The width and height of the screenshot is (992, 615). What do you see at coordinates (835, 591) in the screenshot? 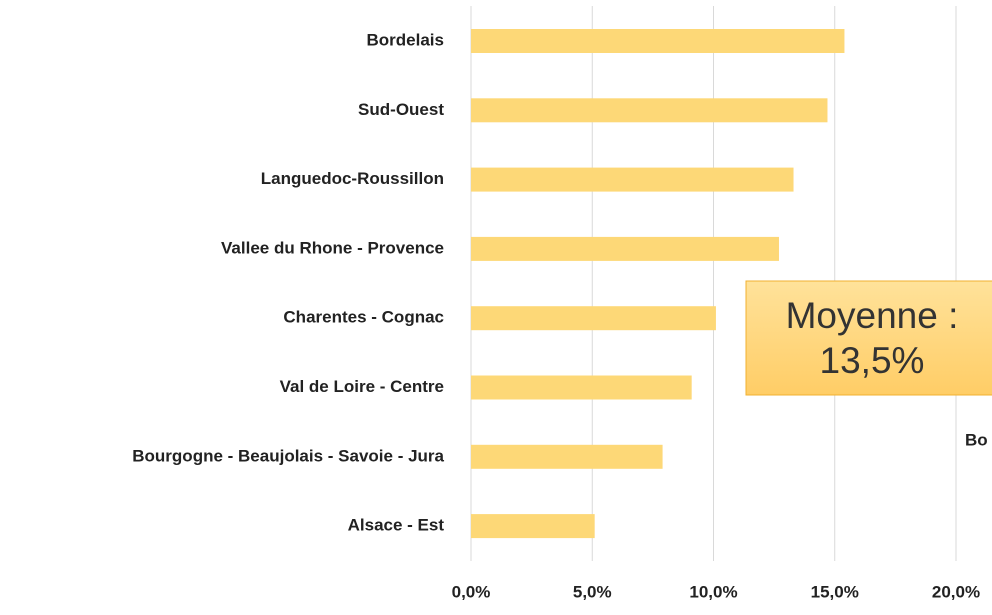
I see `x-tick-label: 15,0%` at bounding box center [835, 591].